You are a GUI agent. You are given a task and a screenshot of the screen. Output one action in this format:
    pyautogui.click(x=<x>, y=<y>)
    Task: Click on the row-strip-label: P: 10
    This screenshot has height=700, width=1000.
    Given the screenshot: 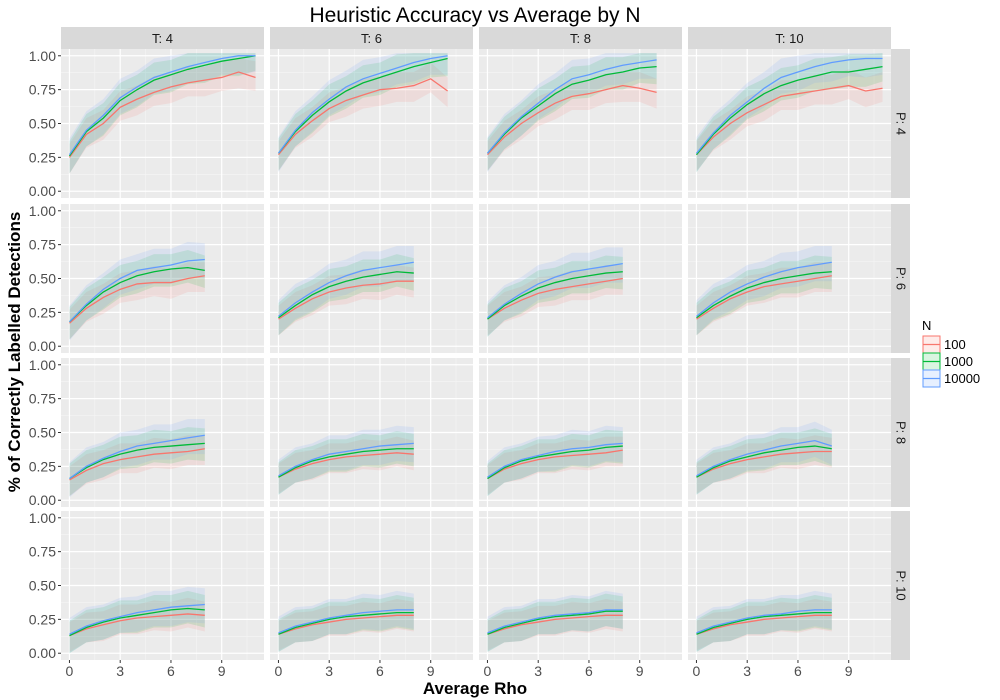 What is the action you would take?
    pyautogui.click(x=901, y=585)
    